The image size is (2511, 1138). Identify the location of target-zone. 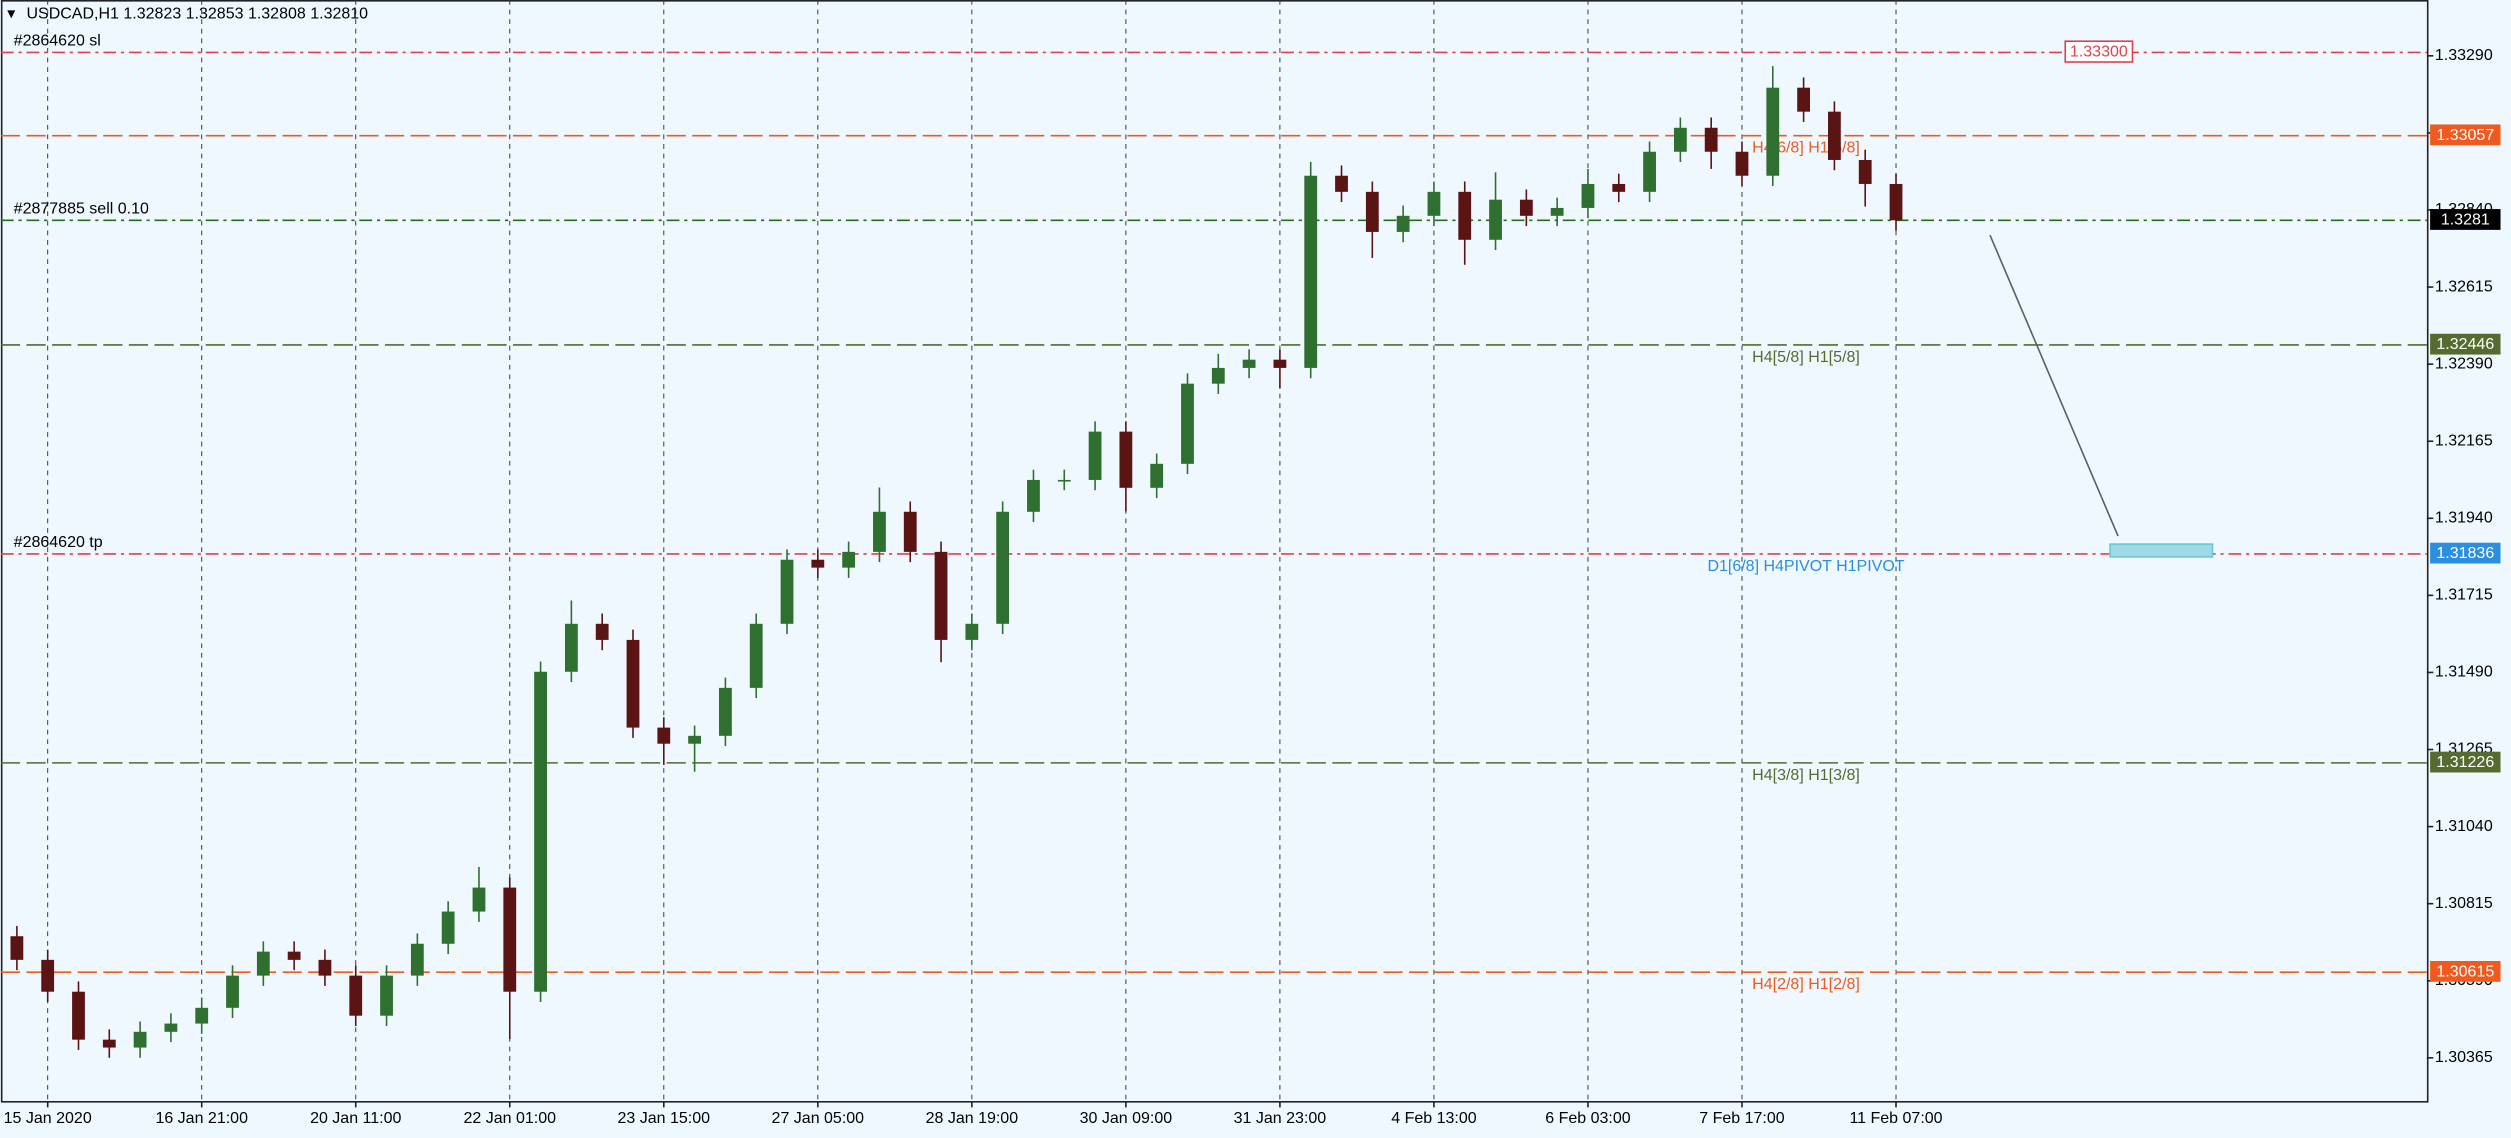
(2161, 550).